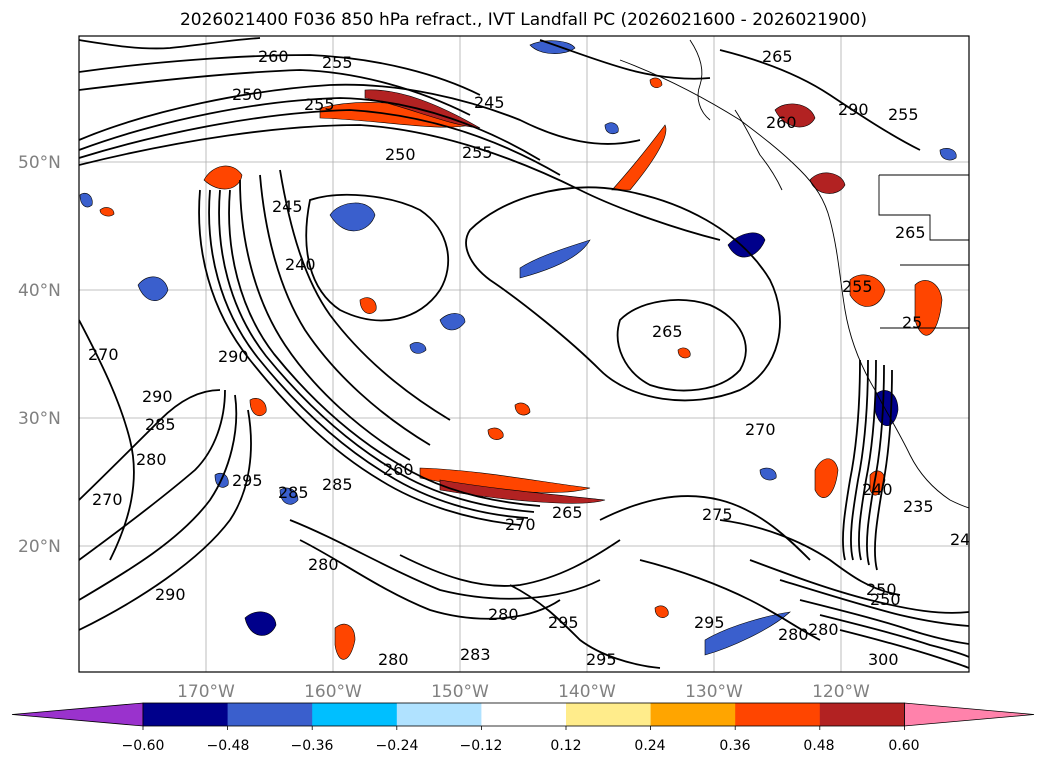 This screenshot has height=765, width=1047. Describe the element at coordinates (649, 746) in the screenshot. I see `colorbar-tick-label: 0.24` at that location.